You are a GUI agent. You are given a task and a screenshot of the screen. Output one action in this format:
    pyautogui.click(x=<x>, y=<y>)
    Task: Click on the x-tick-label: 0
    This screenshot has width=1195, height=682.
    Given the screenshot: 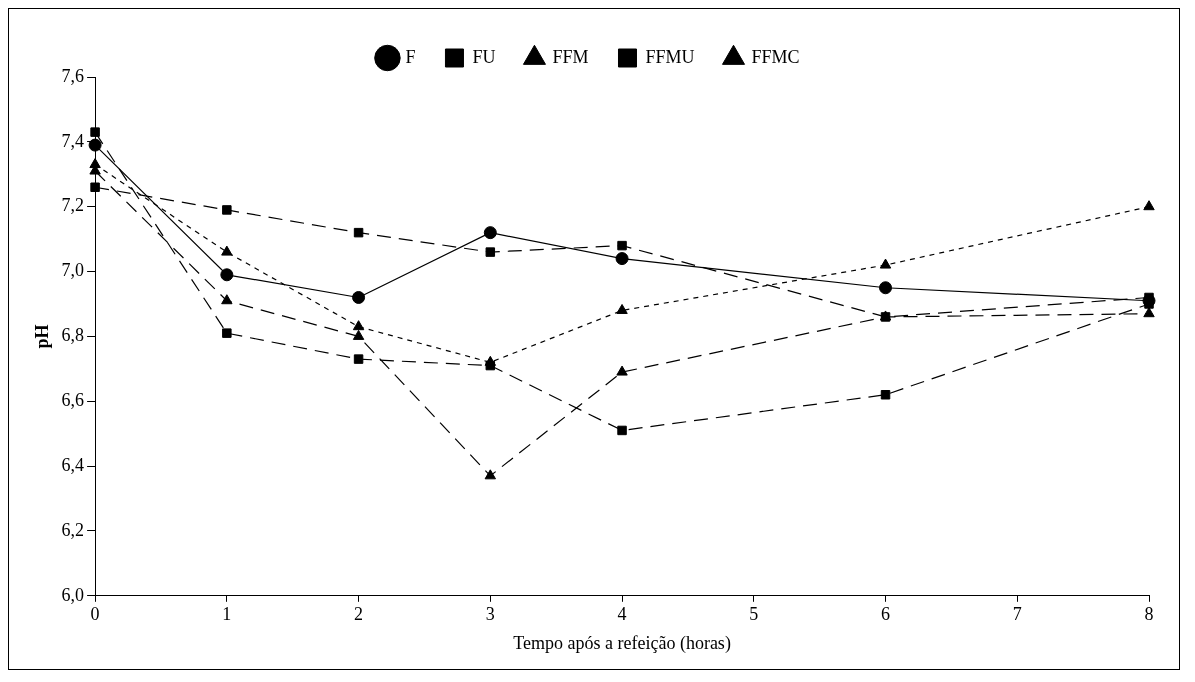 What is the action you would take?
    pyautogui.click(x=95, y=614)
    